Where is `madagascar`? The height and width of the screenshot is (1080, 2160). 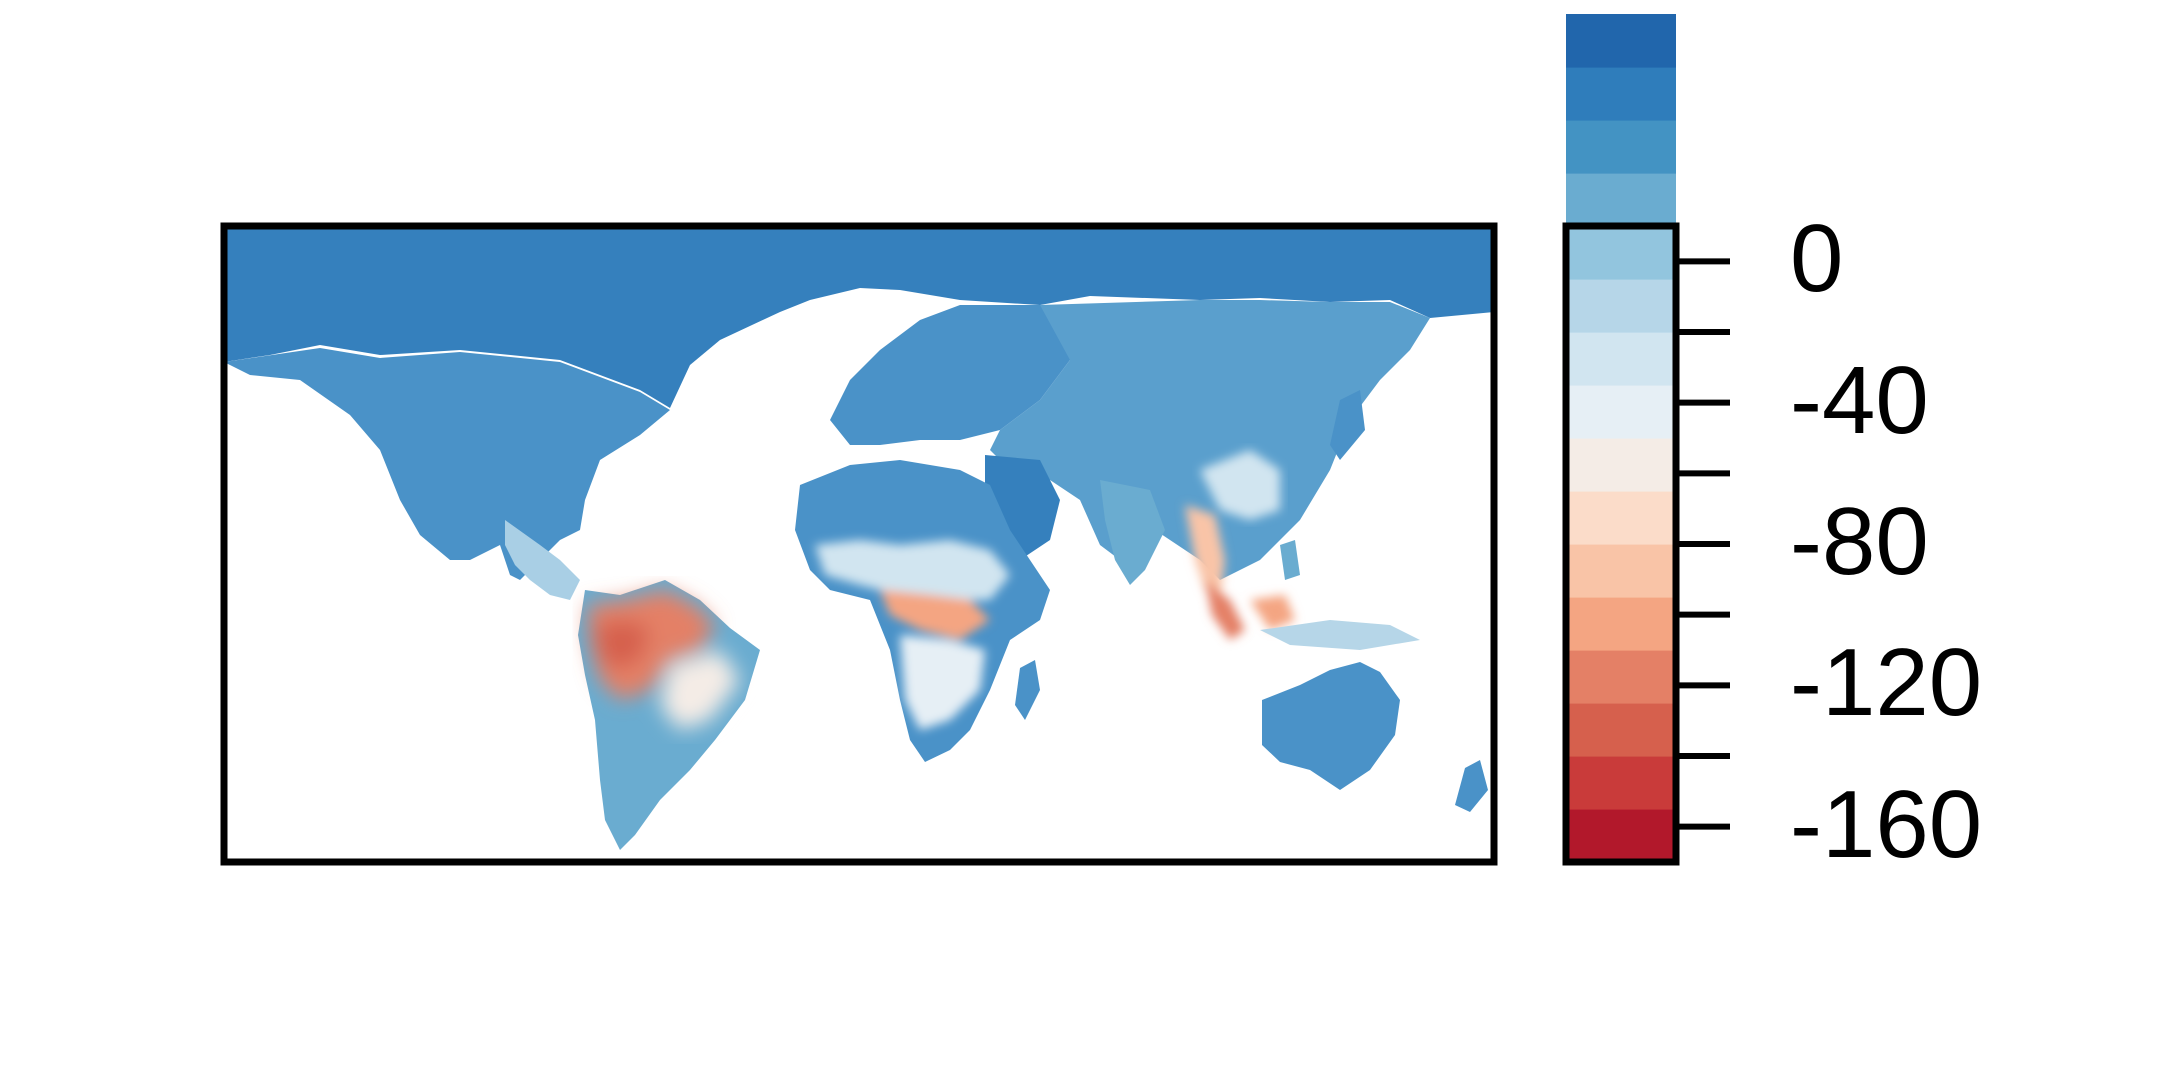
madagascar is located at coordinates (1027, 690).